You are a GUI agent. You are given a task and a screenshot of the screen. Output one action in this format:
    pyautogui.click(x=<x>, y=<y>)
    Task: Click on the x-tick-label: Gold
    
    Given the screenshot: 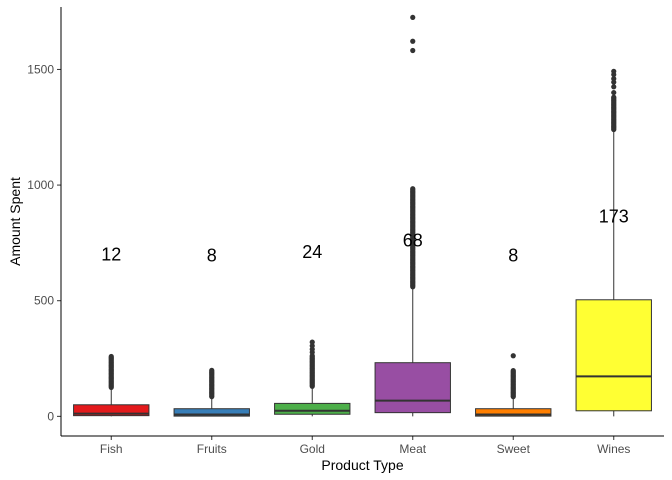 What is the action you would take?
    pyautogui.click(x=312, y=449)
    